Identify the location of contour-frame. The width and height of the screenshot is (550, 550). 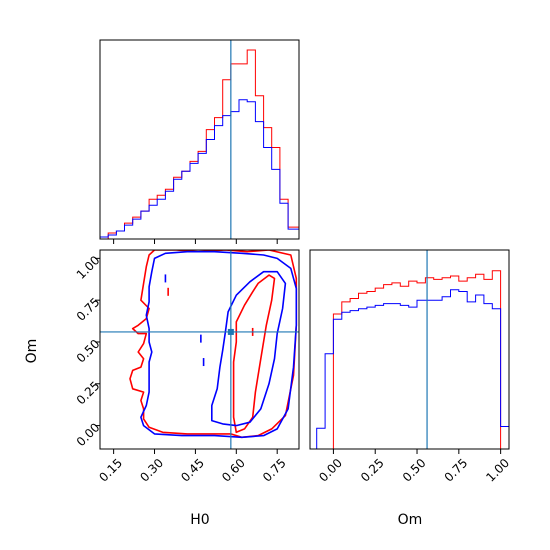
(199, 349).